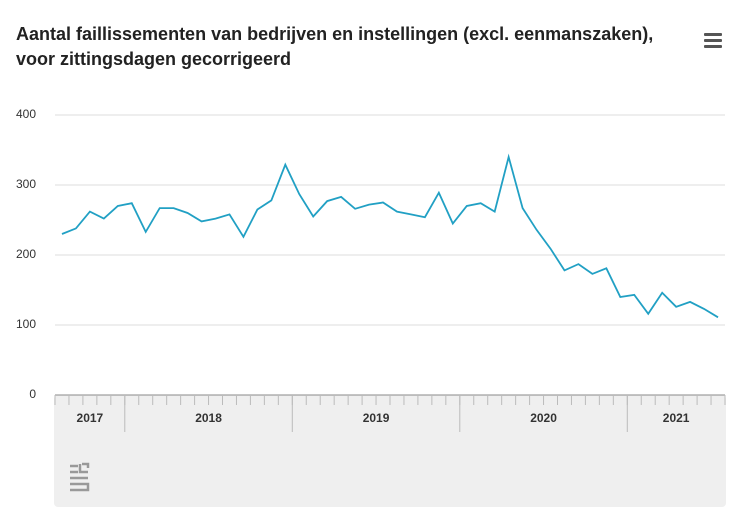  I want to click on x-tick-label: 2021, so click(676, 418).